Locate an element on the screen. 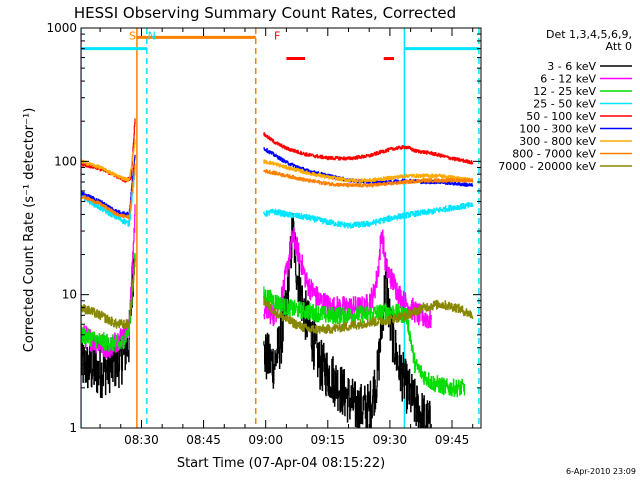  x-tick-label: 09:30 is located at coordinates (390, 440).